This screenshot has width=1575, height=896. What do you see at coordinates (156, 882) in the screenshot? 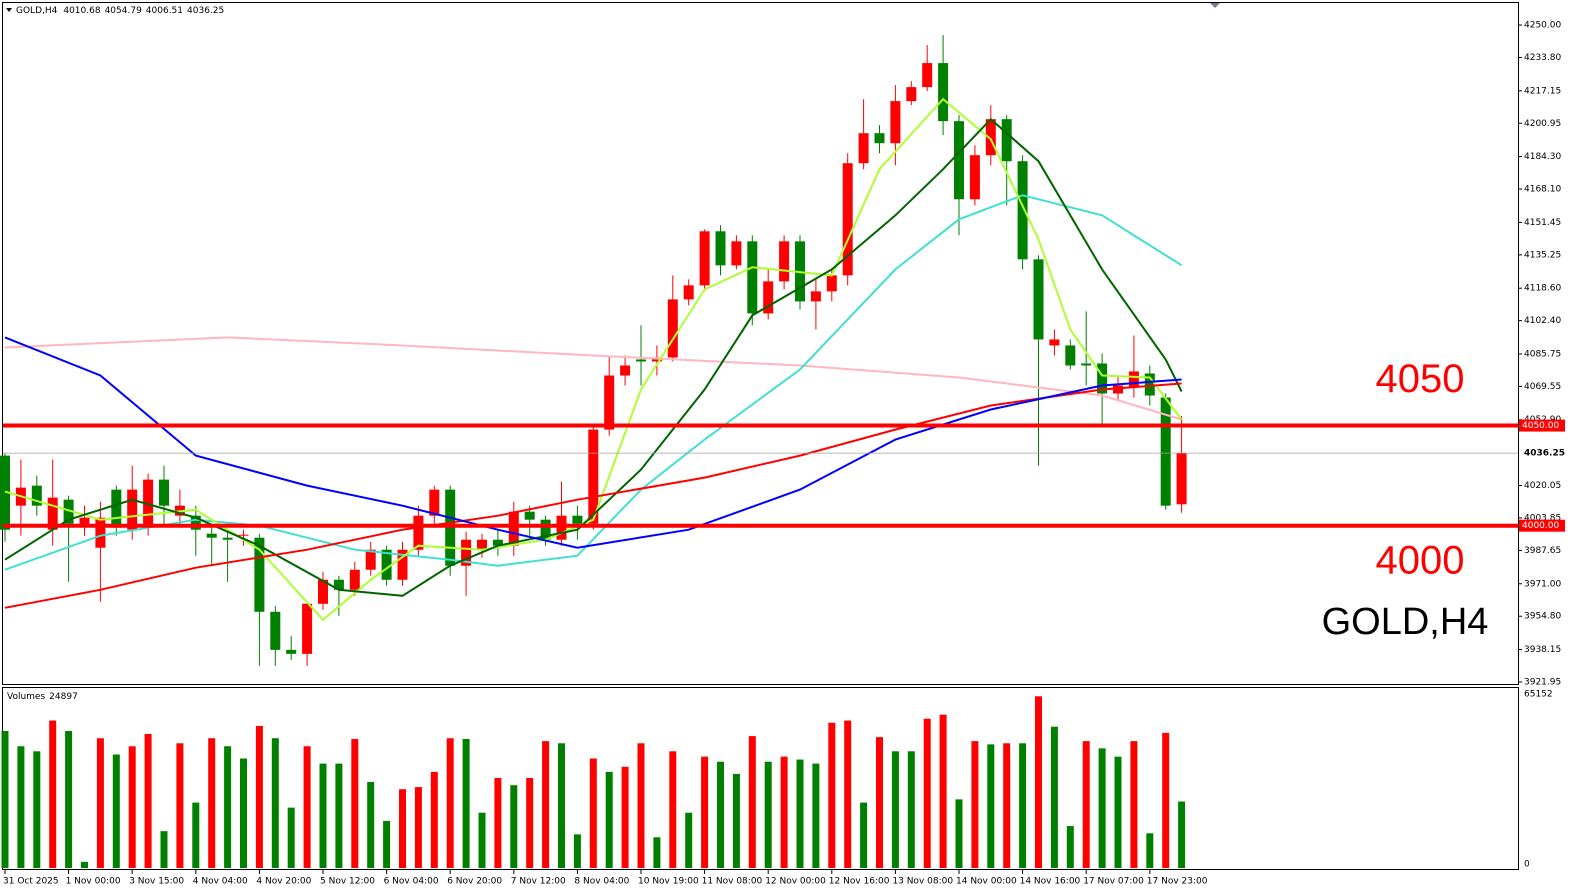
I see `x-tick-label: 3 Nov 15:00` at bounding box center [156, 882].